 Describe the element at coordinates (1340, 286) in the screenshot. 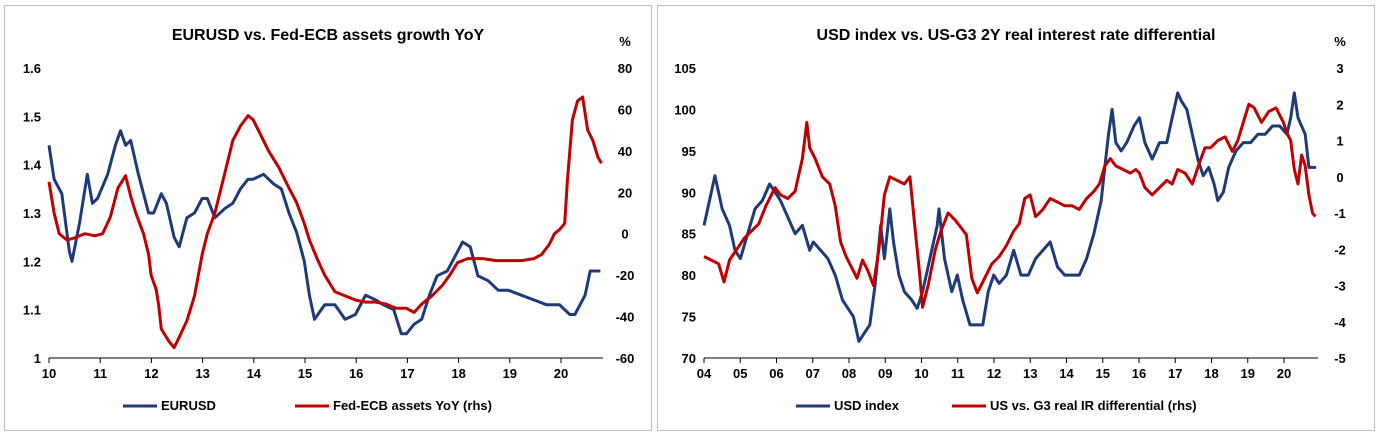

I see `y-right-tick-label: -3` at that location.